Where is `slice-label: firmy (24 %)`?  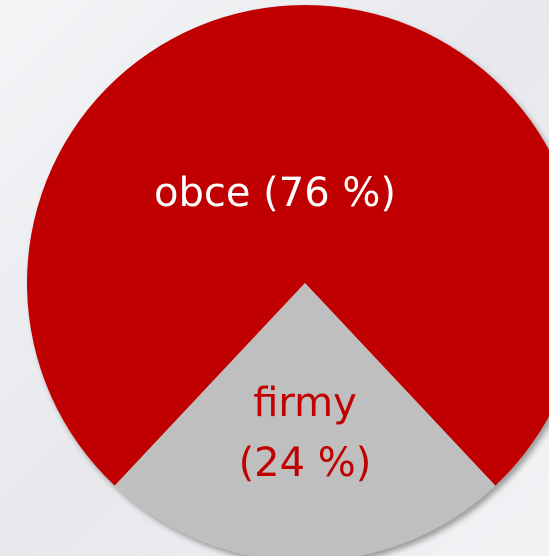 slice-label: firmy (24 %) is located at coordinates (305, 433).